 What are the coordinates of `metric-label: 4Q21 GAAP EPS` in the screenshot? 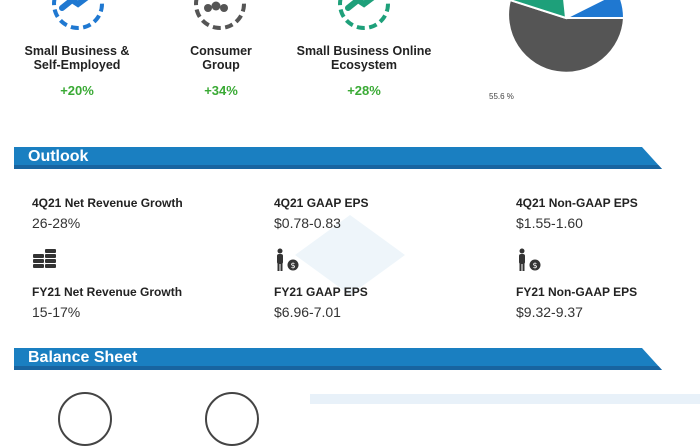 It's located at (321, 203).